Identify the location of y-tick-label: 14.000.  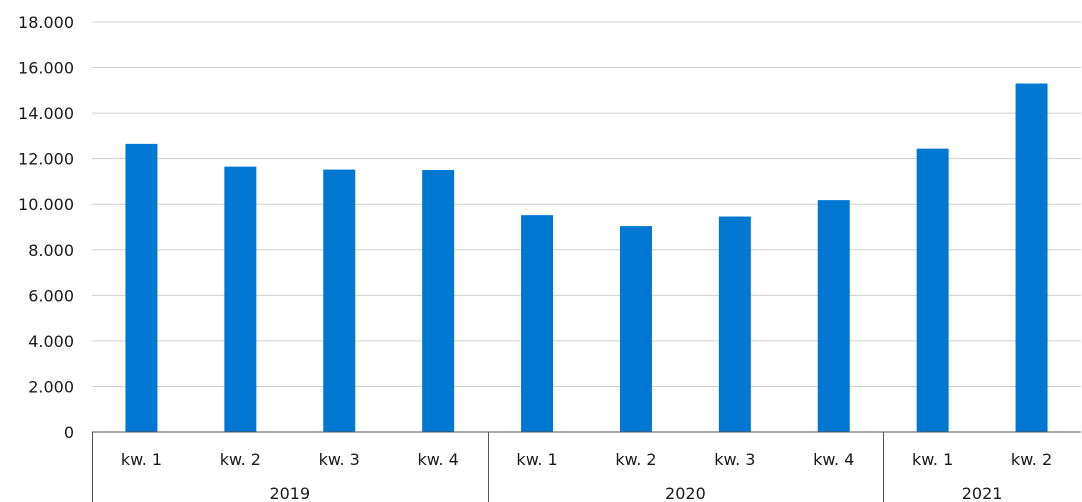
(46, 113).